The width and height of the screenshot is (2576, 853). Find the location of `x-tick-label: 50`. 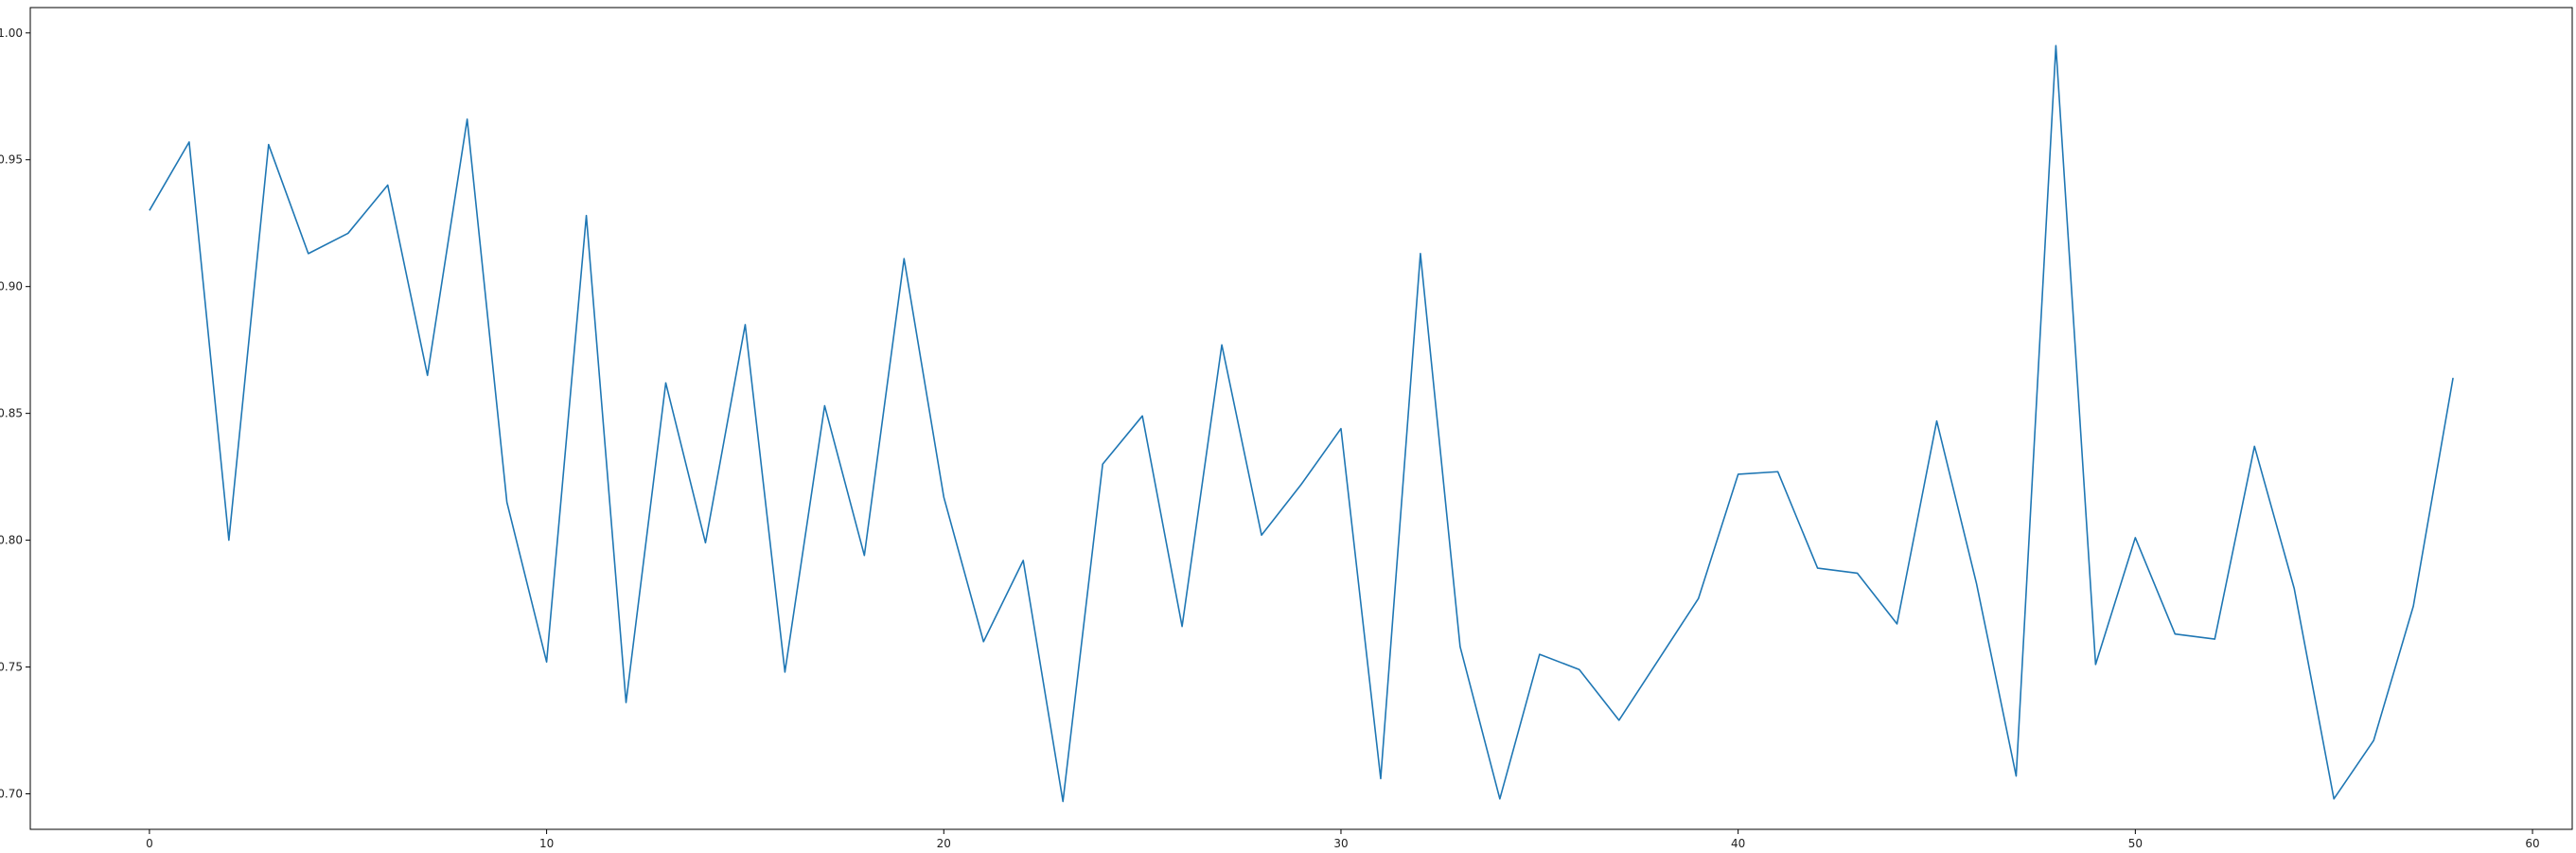

x-tick-label: 50 is located at coordinates (2135, 843).